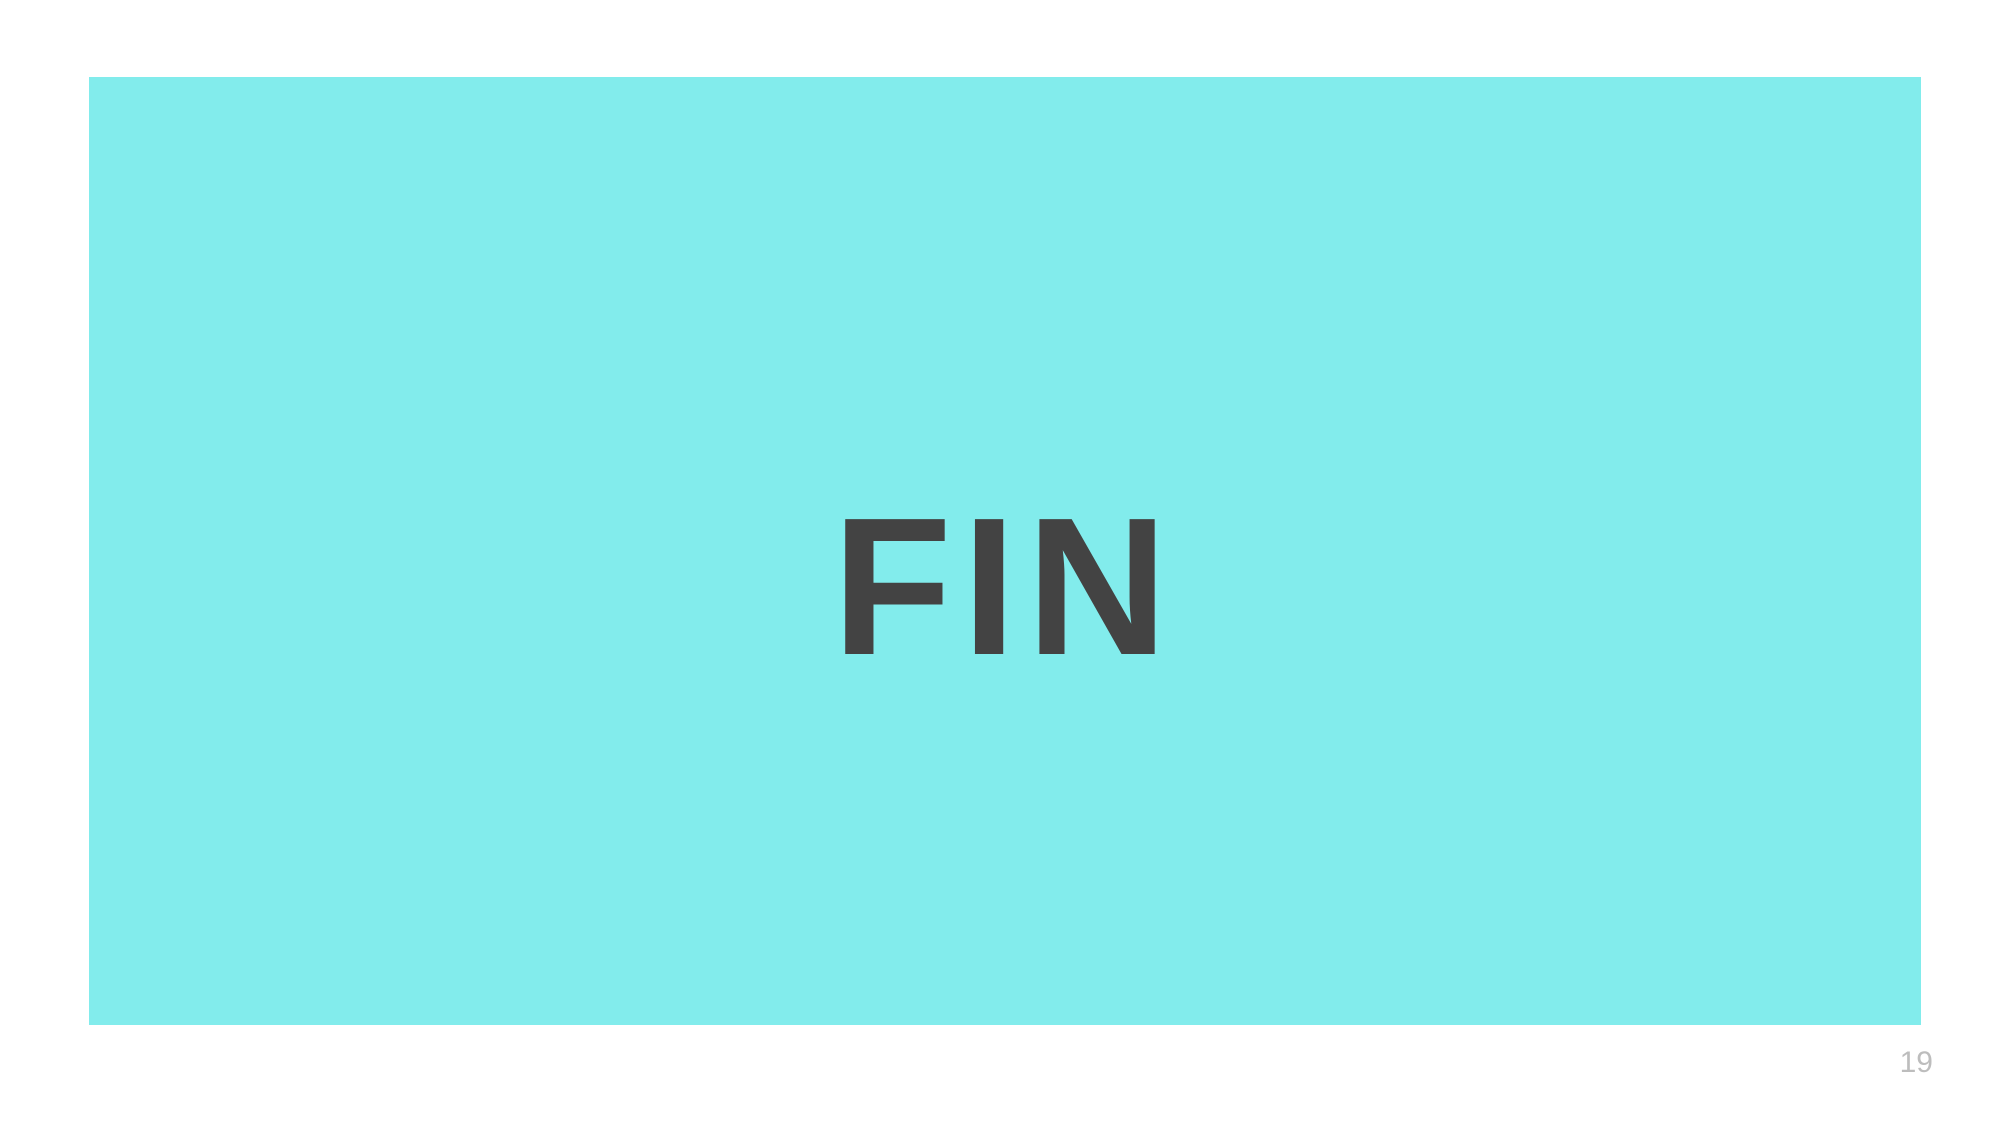 Image resolution: width=2000 pixels, height=1125 pixels. I want to click on page-number: 19, so click(1916, 1062).